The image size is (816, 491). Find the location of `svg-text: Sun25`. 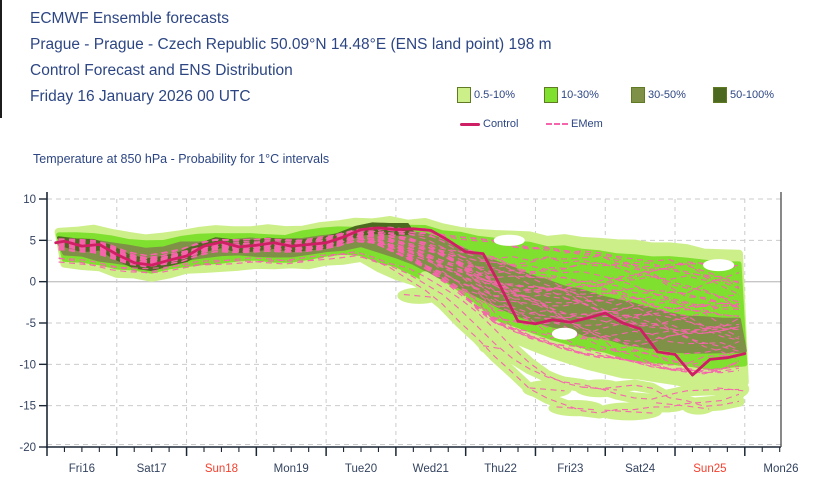

svg-text: Sun25 is located at coordinates (709, 469).